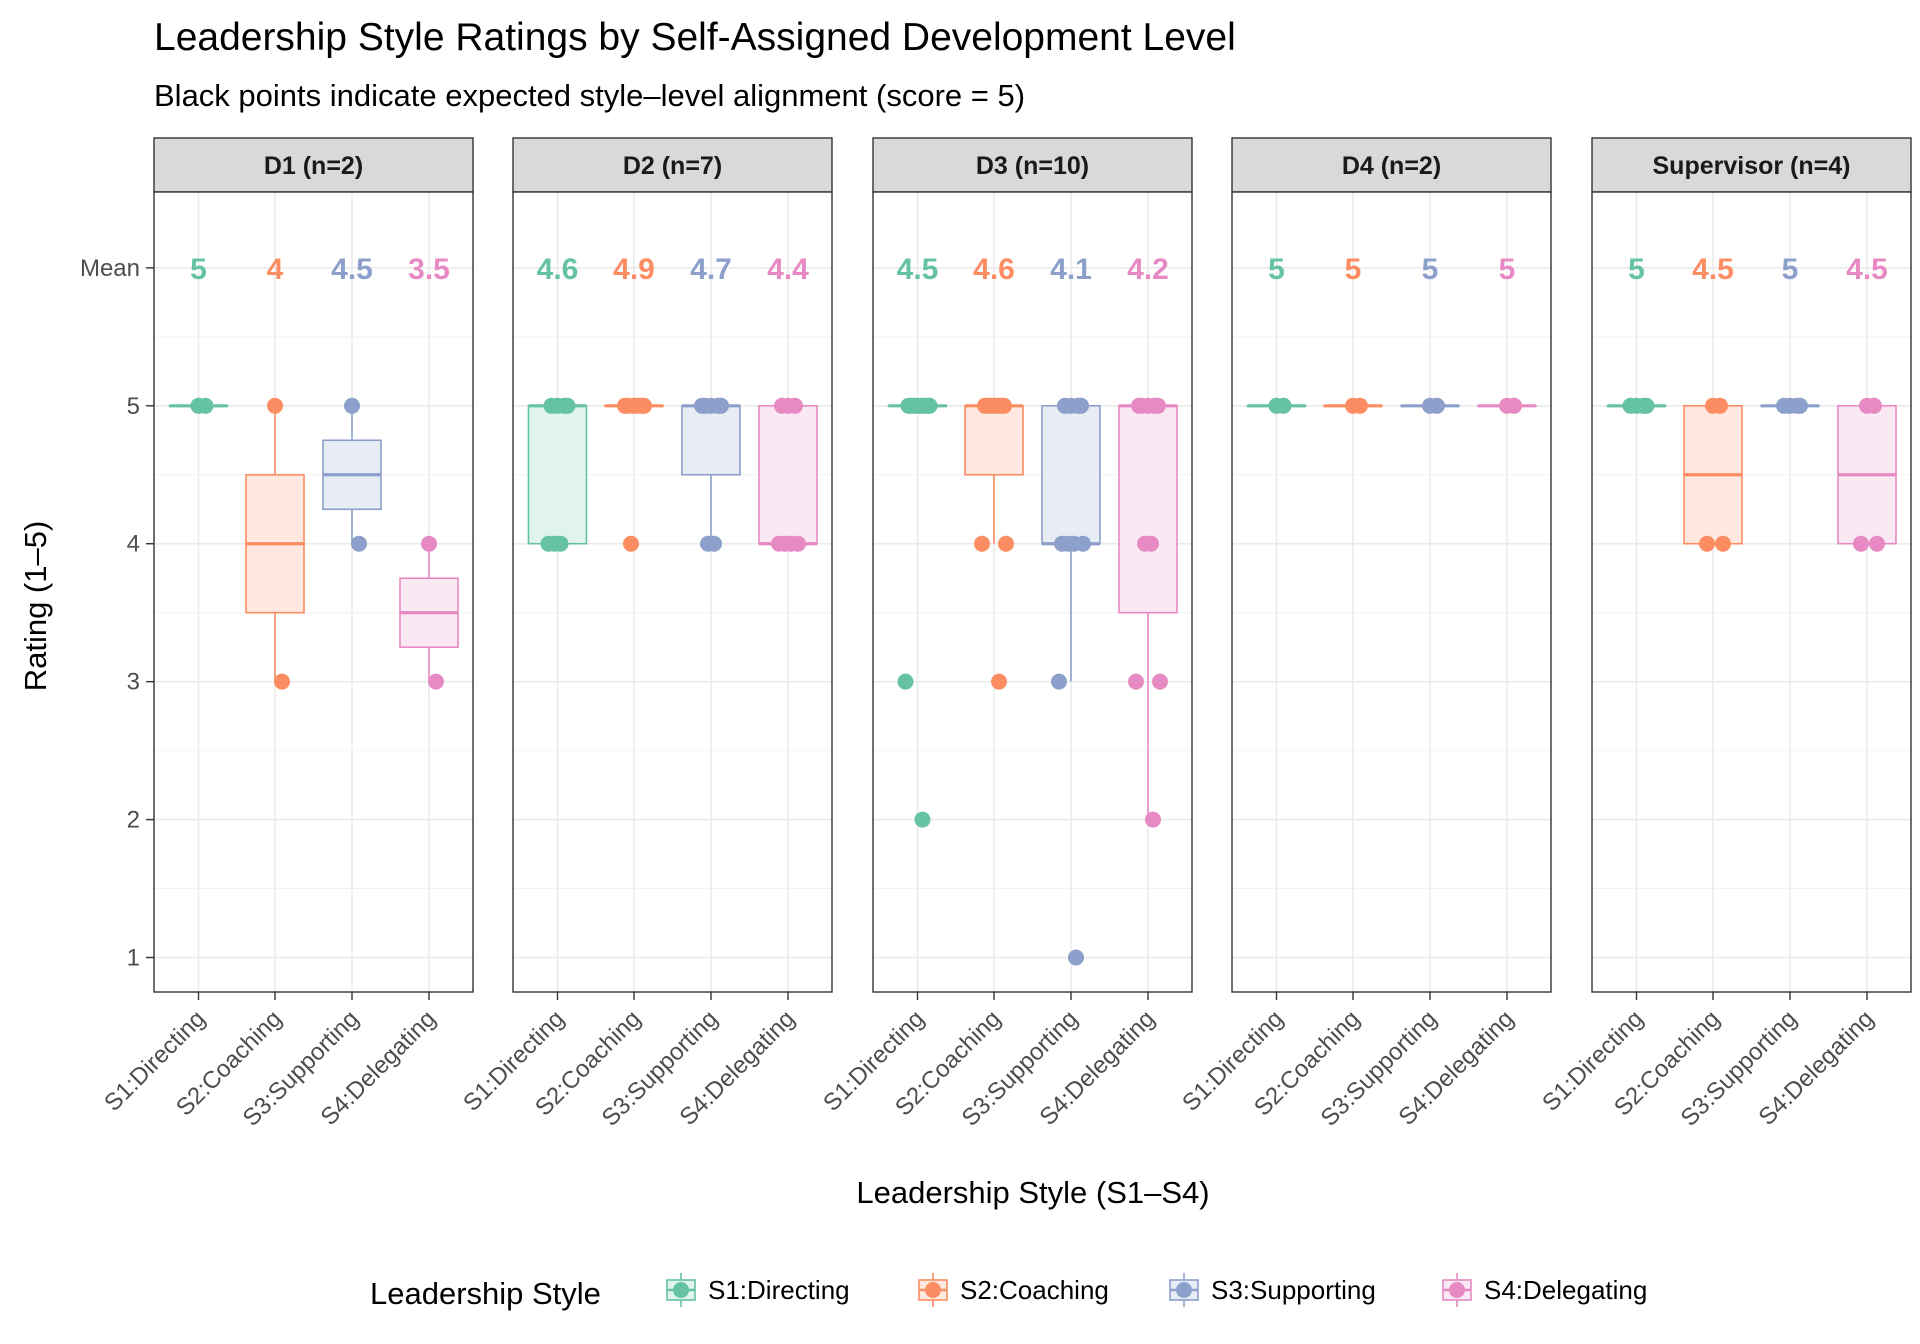 The height and width of the screenshot is (1344, 1920). What do you see at coordinates (1565, 1290) in the screenshot?
I see `legend-label: S4:Delegating` at bounding box center [1565, 1290].